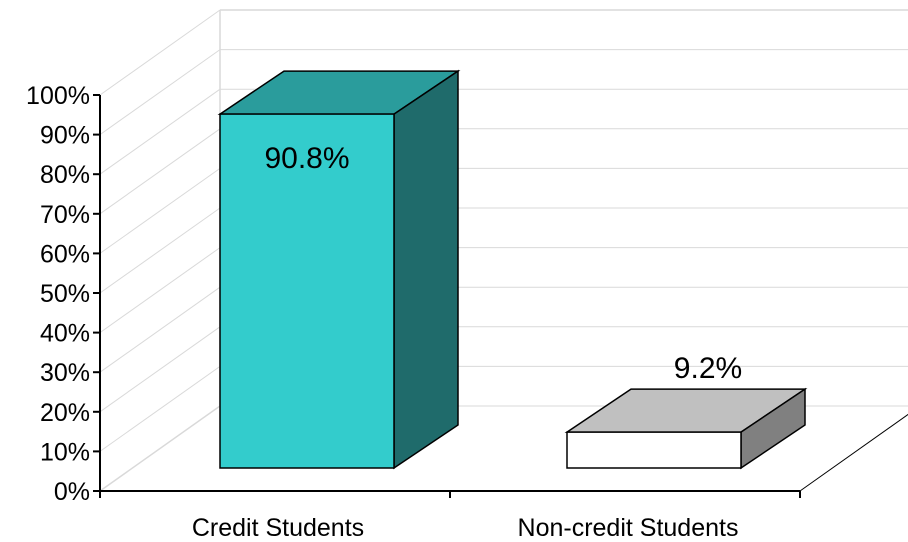 The width and height of the screenshot is (908, 542). What do you see at coordinates (278, 528) in the screenshot?
I see `x-tick-label: Credit Students` at bounding box center [278, 528].